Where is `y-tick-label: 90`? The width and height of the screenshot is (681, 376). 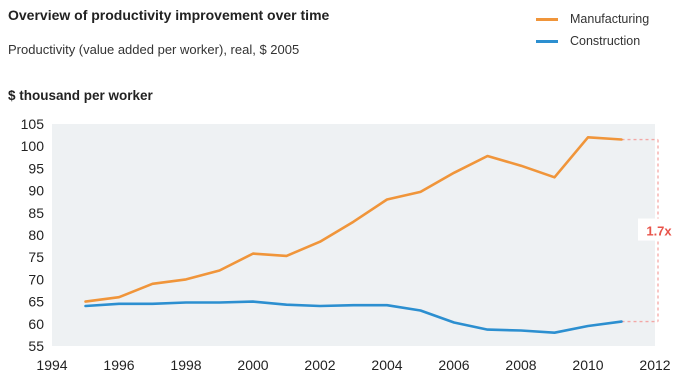 y-tick-label: 90 is located at coordinates (36, 191).